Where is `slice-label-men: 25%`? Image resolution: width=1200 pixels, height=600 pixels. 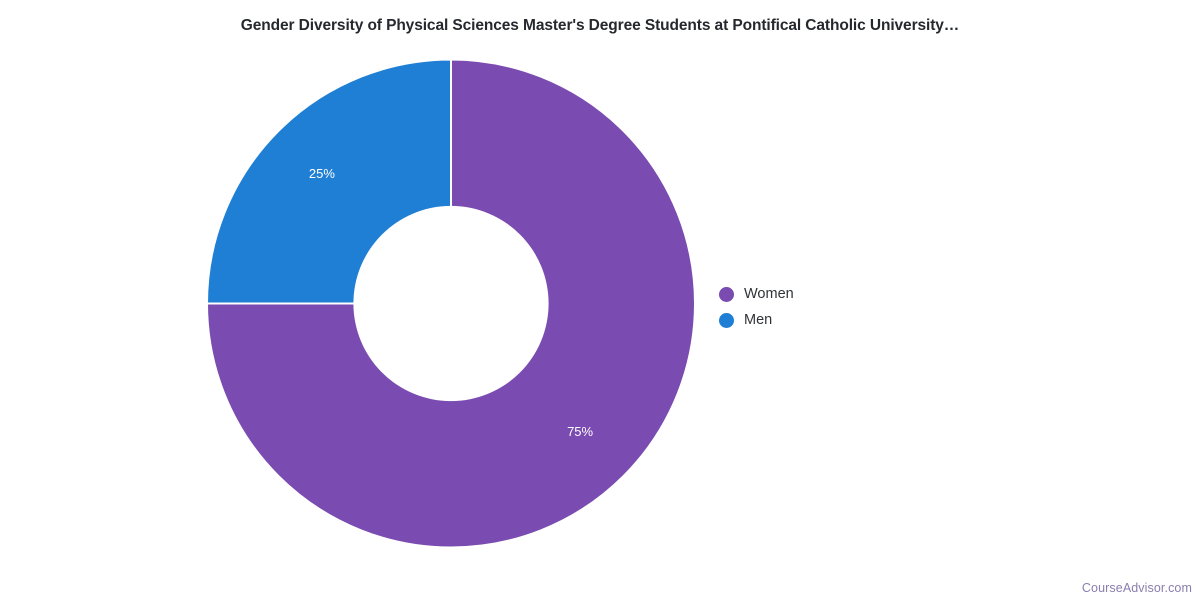
slice-label-men: 25% is located at coordinates (322, 173).